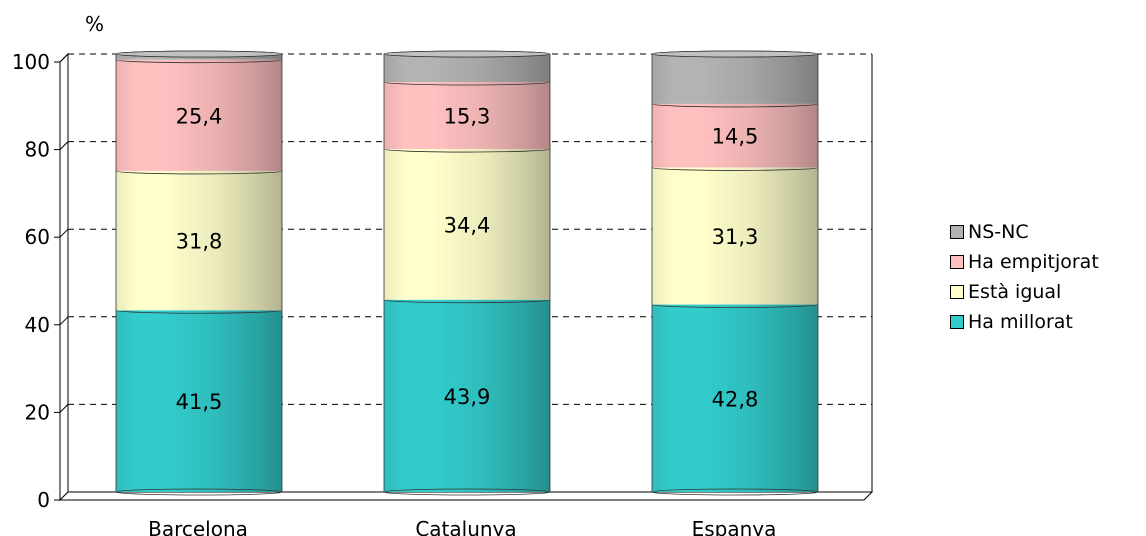 The height and width of the screenshot is (536, 1146). Describe the element at coordinates (734, 526) in the screenshot. I see `x-tick-label: Espanya` at that location.